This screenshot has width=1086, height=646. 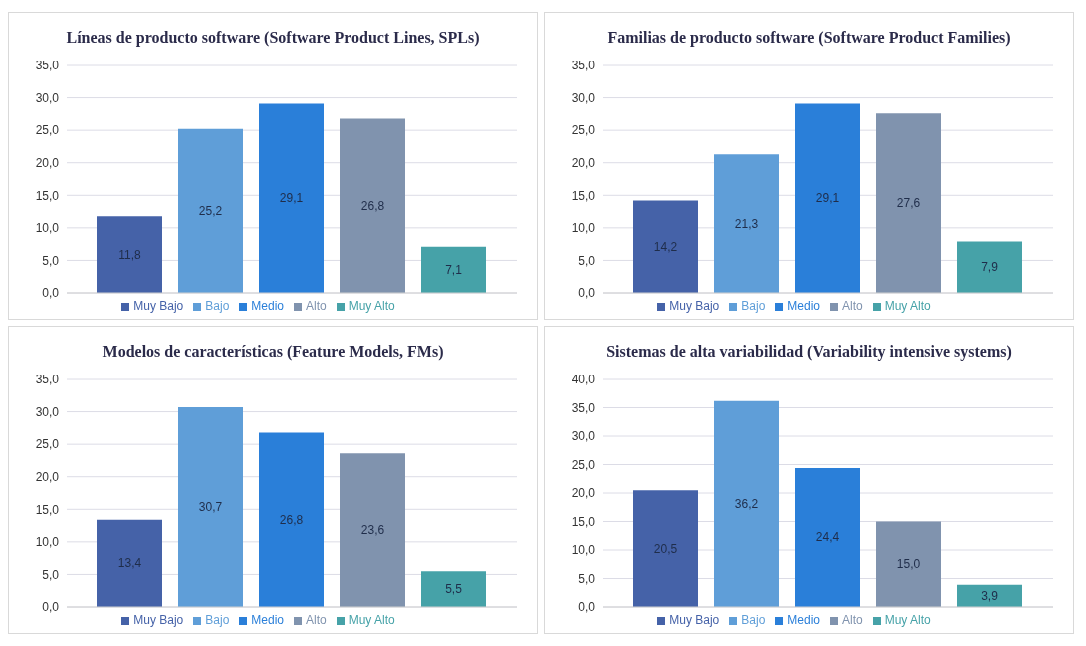 I want to click on data-label: 27,6, so click(x=908, y=203).